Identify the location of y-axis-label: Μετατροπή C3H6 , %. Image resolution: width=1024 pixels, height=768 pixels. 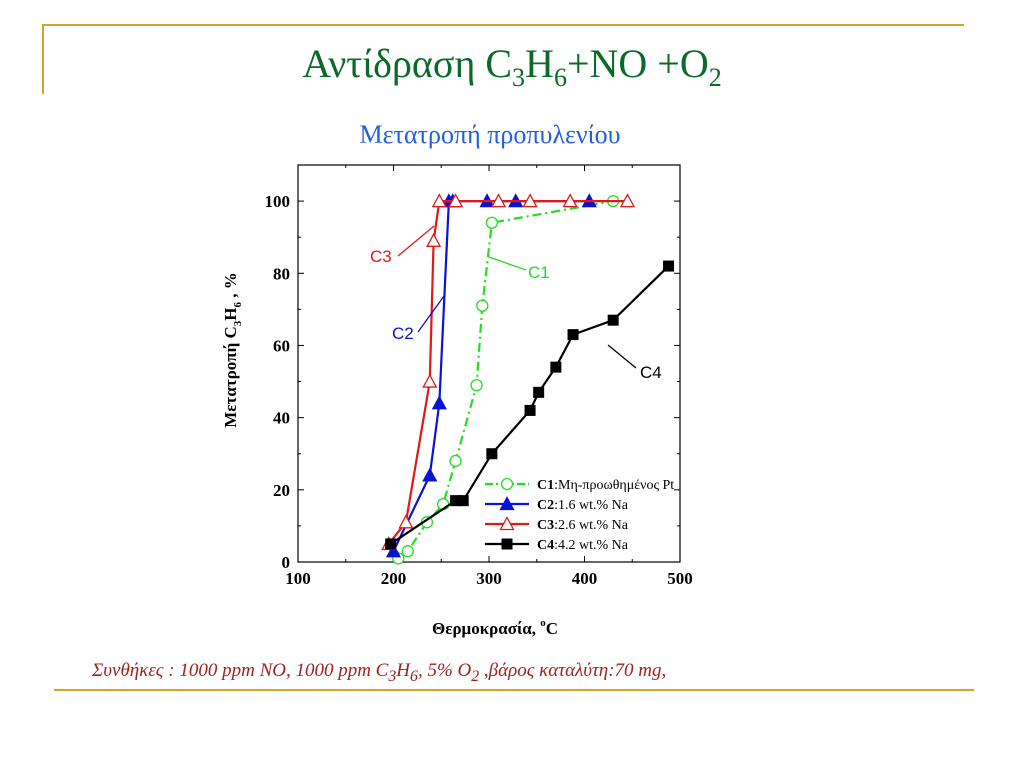
(232, 350).